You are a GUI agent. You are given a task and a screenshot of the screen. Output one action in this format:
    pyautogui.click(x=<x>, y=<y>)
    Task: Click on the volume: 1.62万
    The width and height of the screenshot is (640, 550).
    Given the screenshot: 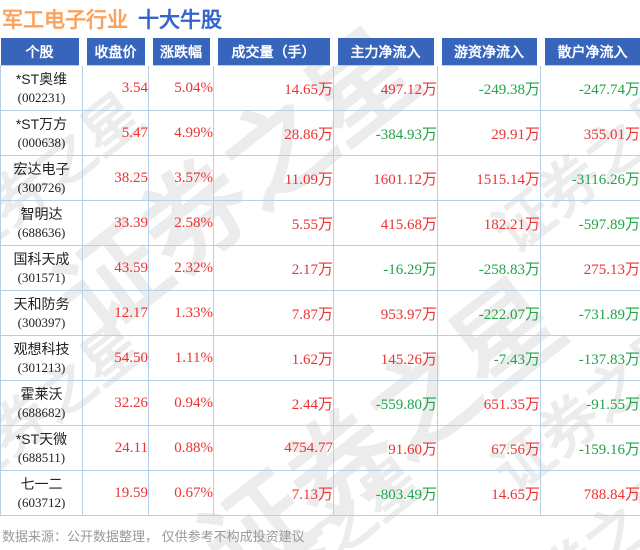 What is the action you would take?
    pyautogui.click(x=273, y=358)
    